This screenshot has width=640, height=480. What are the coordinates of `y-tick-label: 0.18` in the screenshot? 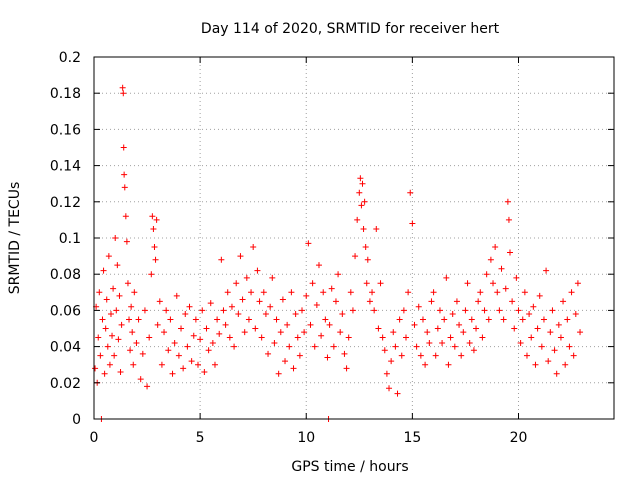 It's located at (65, 94).